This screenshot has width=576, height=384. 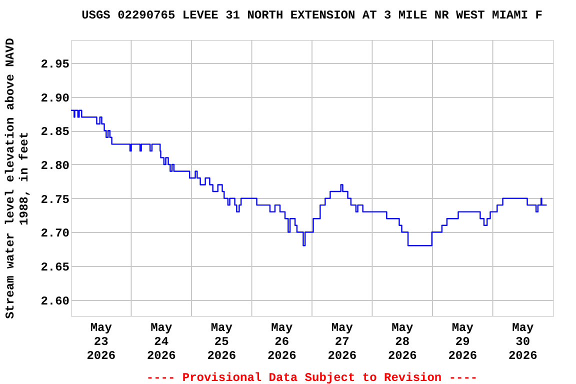 What do you see at coordinates (312, 377) in the screenshot?
I see `text: ---- Provisional Data Subject to Revision ----` at bounding box center [312, 377].